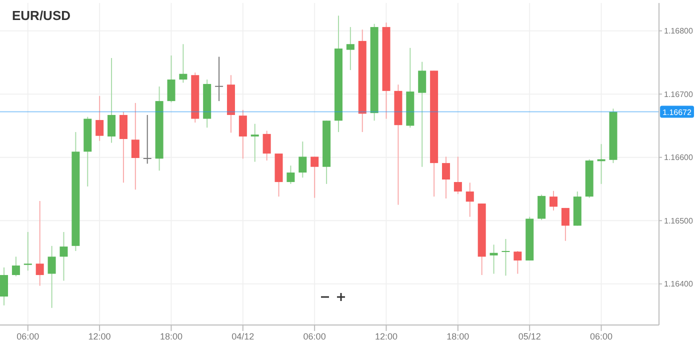 This screenshot has height=350, width=699. What do you see at coordinates (679, 94) in the screenshot?
I see `y-tick-label: 1.16700` at bounding box center [679, 94].